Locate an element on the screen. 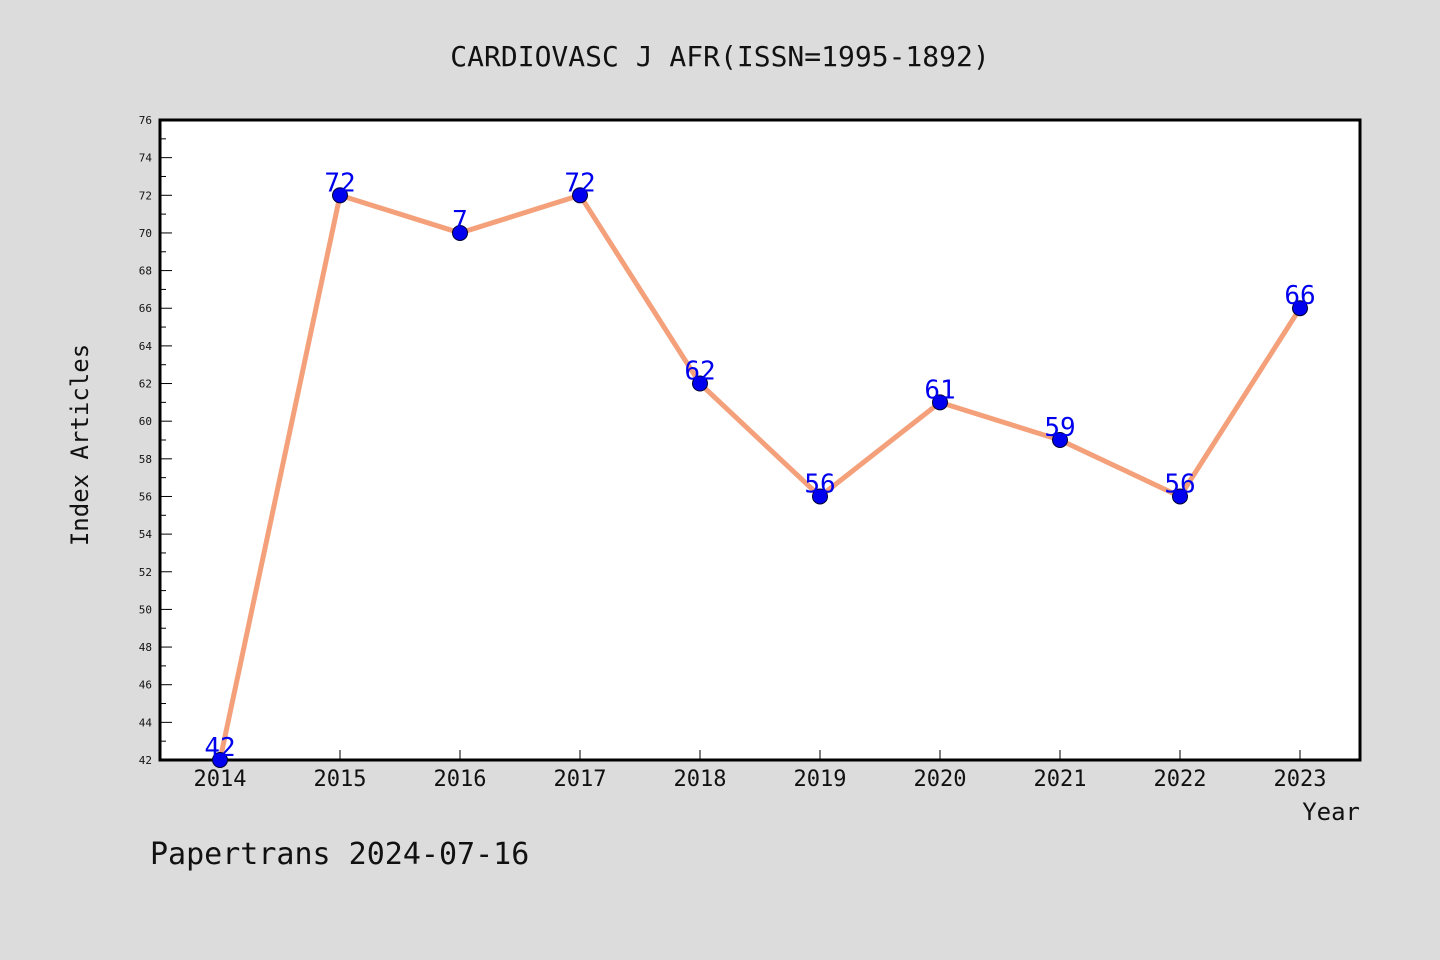  y-axis-label: Index Articles is located at coordinates (80, 445).